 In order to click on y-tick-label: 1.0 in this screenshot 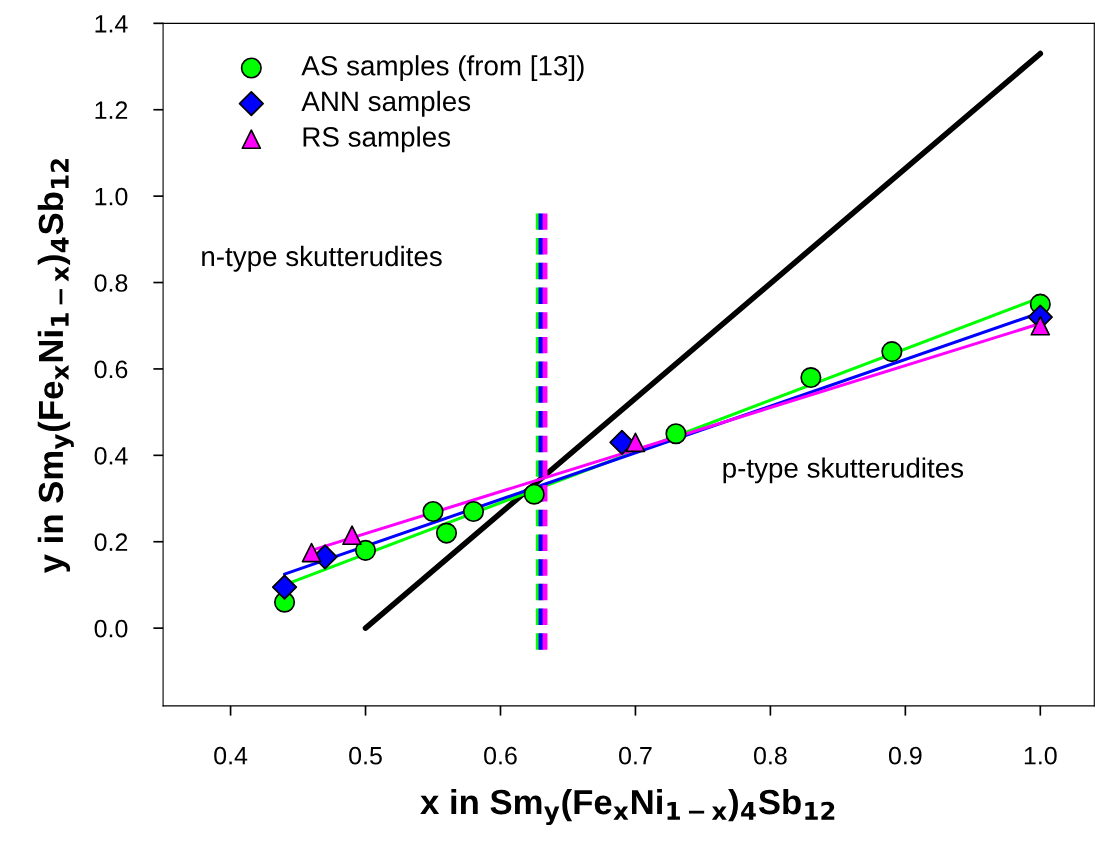, I will do `click(111, 196)`.